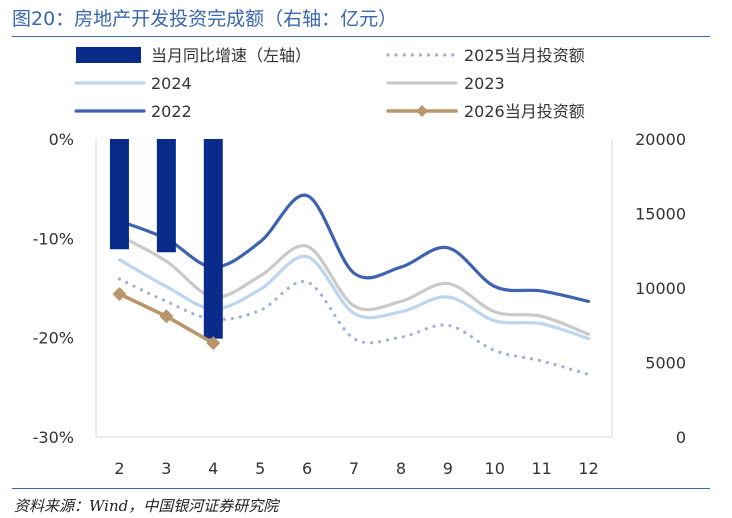 The width and height of the screenshot is (732, 518). Describe the element at coordinates (61, 139) in the screenshot. I see `left-tick-label: 0%` at that location.